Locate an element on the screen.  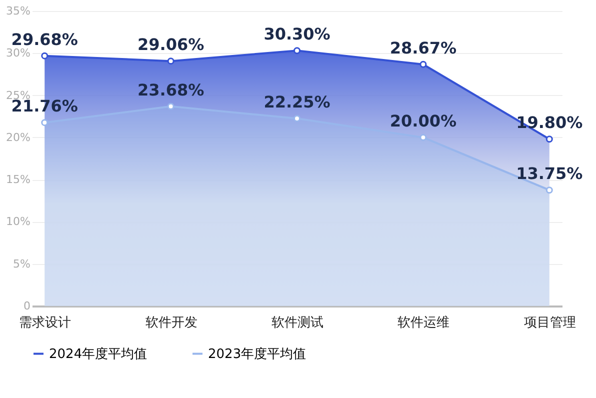
data-label: 13.75% is located at coordinates (549, 174).